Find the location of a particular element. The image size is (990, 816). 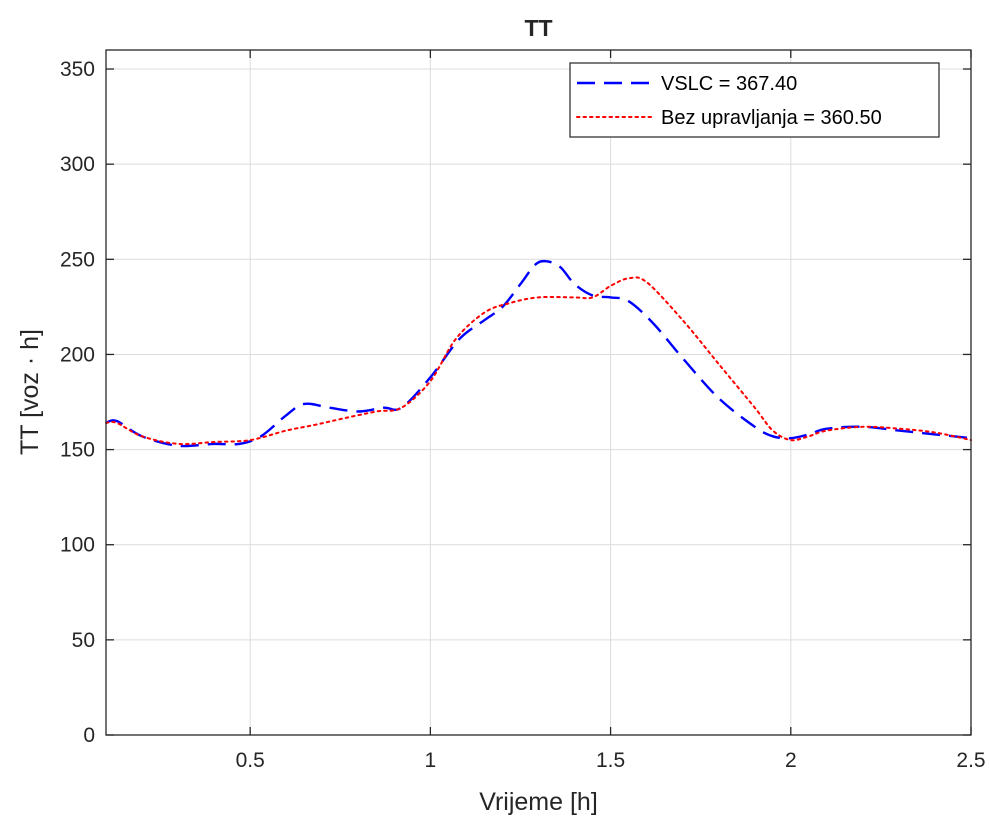

x-axis-label: Vrijeme [h] is located at coordinates (538, 802).